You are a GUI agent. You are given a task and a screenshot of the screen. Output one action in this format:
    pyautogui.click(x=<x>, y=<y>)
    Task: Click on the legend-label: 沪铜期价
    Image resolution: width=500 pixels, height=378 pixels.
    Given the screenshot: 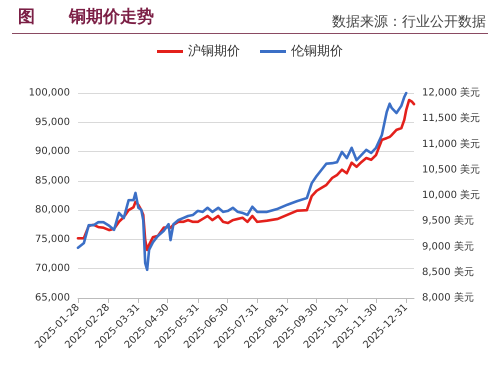 What is the action you would take?
    pyautogui.click(x=214, y=51)
    